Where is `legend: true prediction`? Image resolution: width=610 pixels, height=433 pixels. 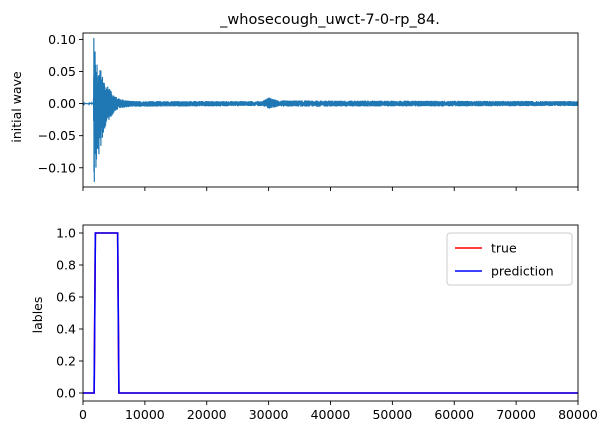
legend: true prediction is located at coordinates (509, 259).